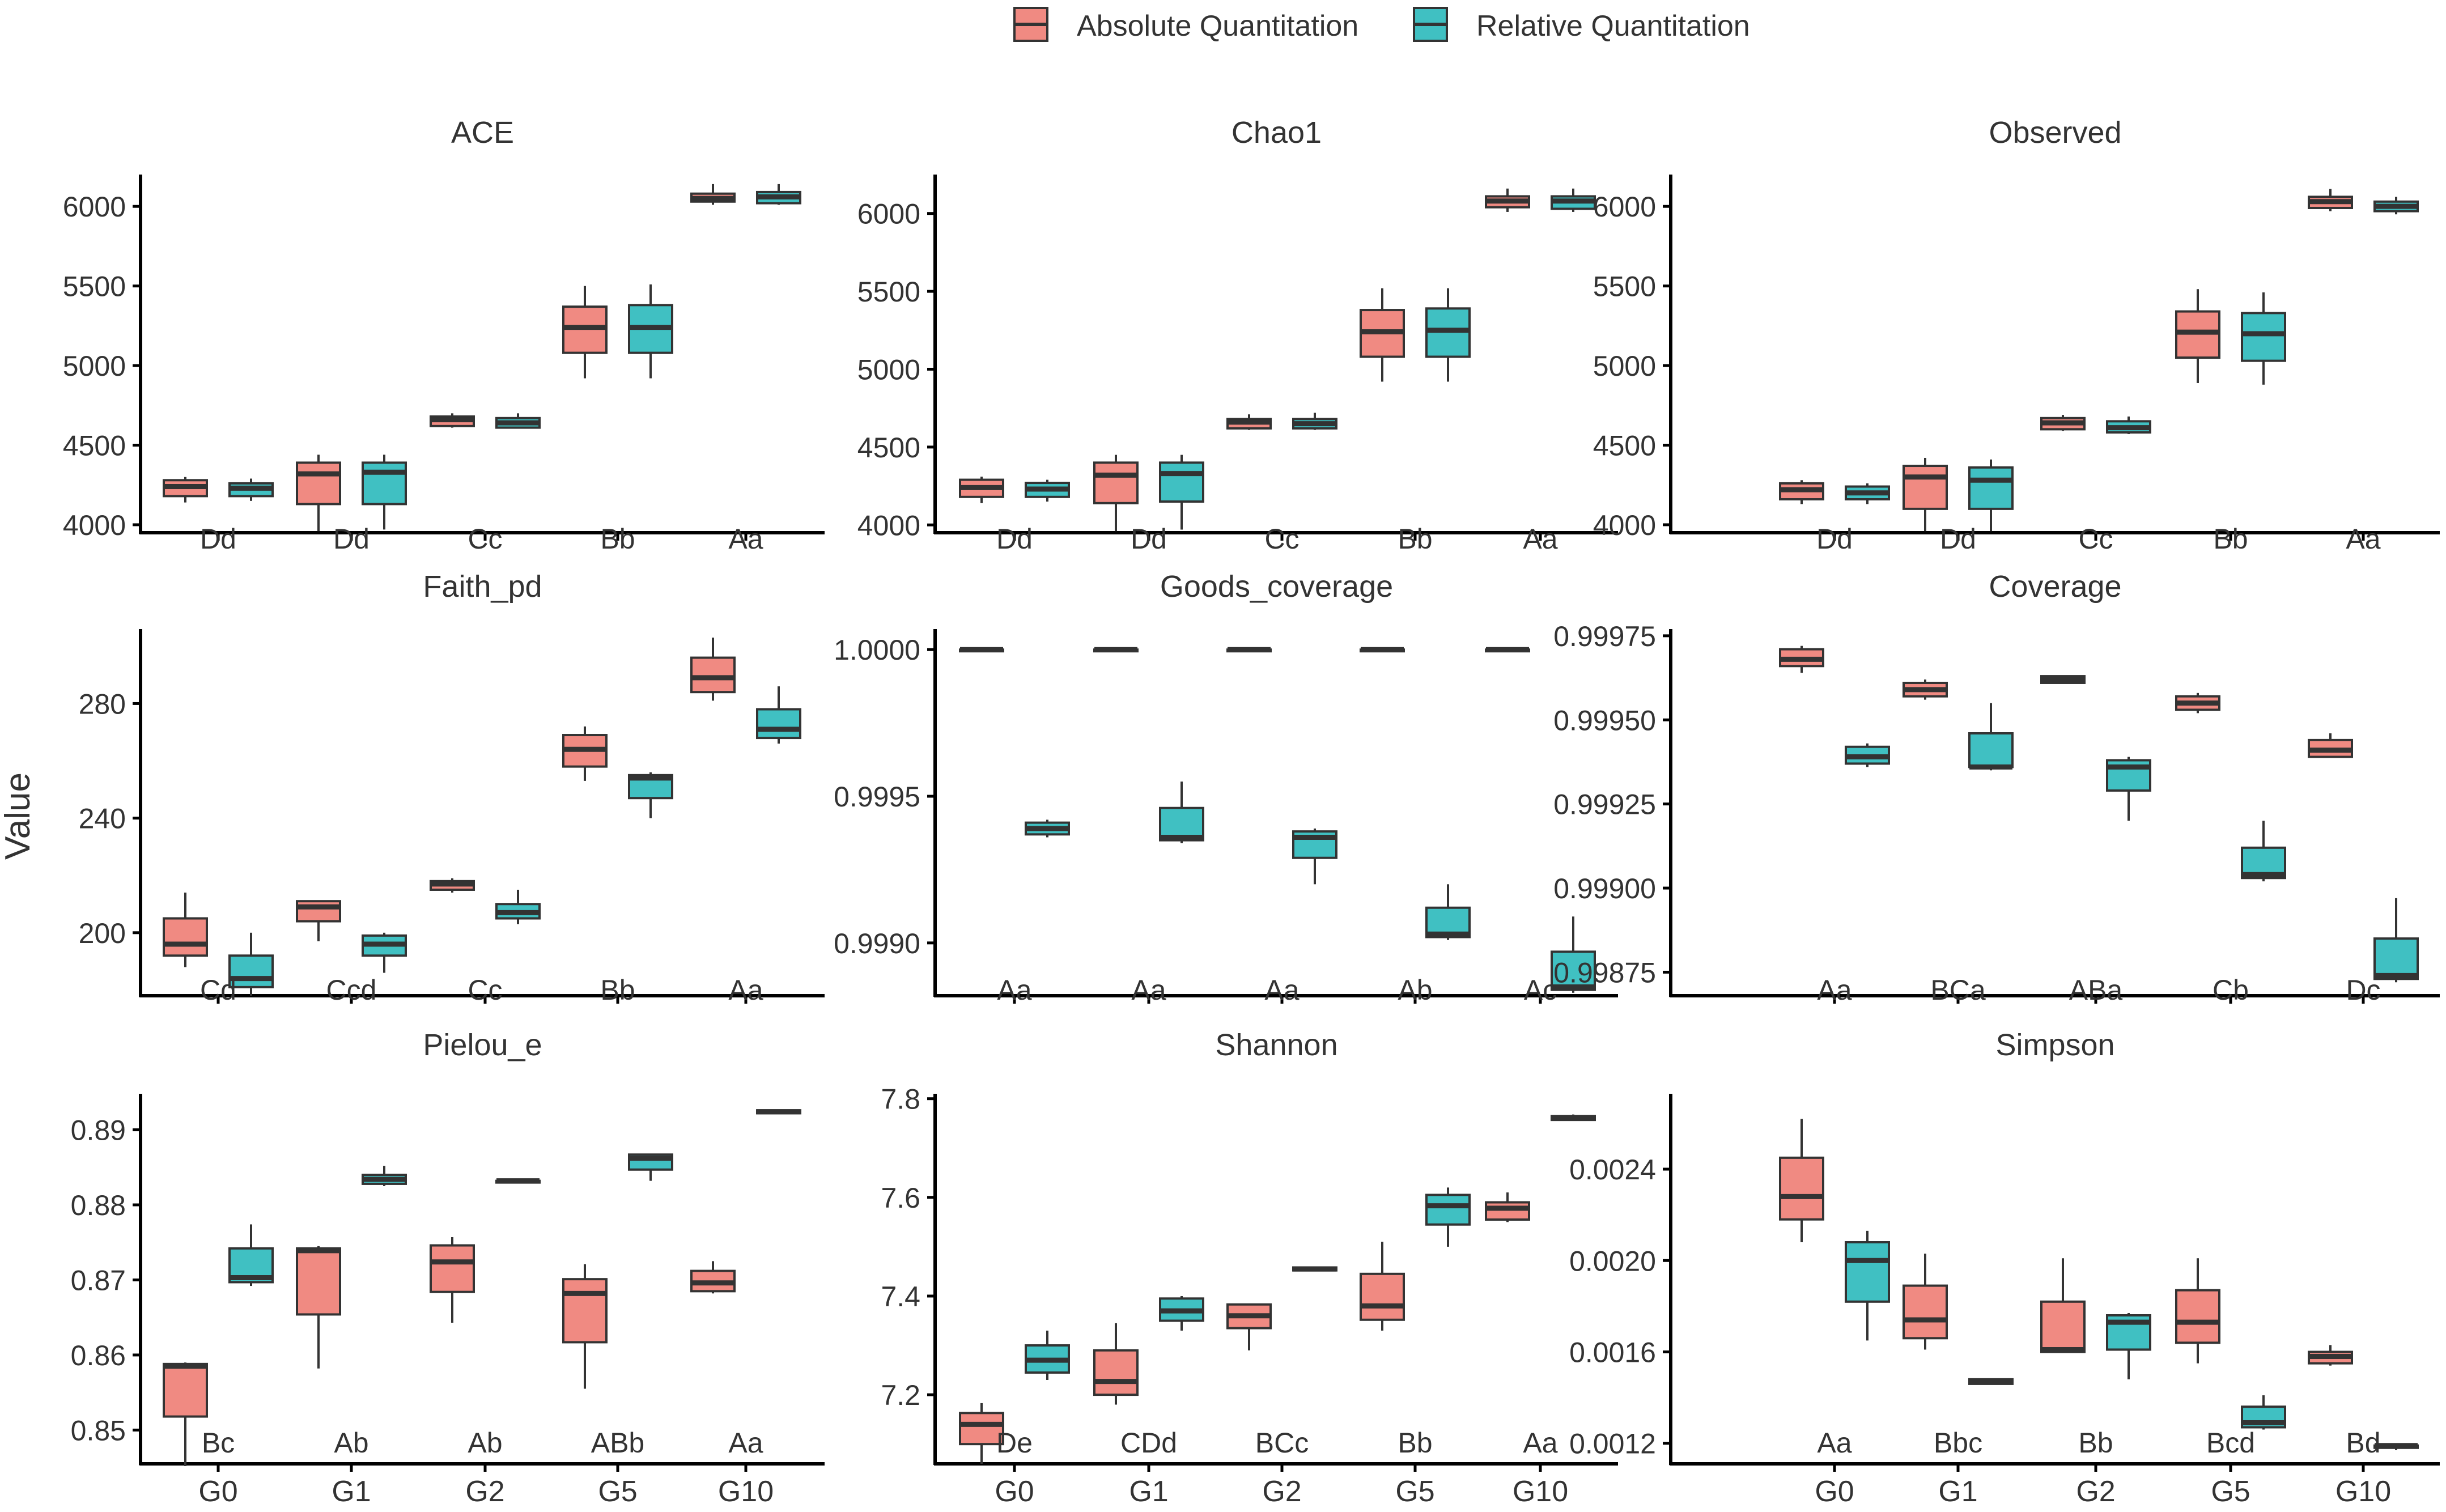 The width and height of the screenshot is (2446, 1512). What do you see at coordinates (1625, 207) in the screenshot?
I see `y-tick-label: 6000` at bounding box center [1625, 207].